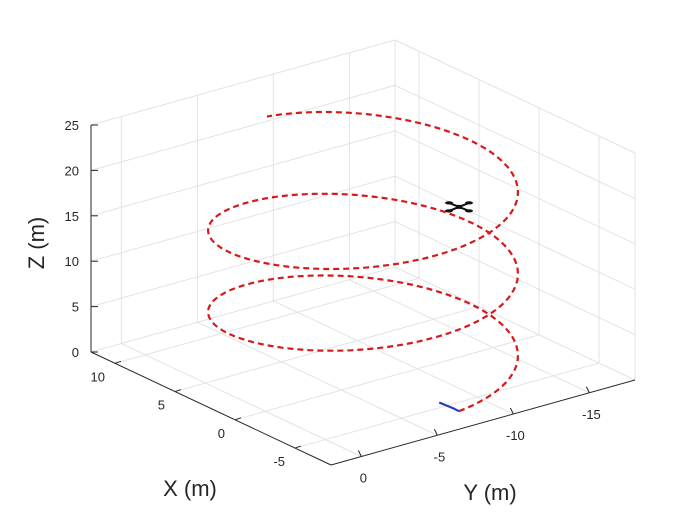 The width and height of the screenshot is (700, 525). I want to click on z-tick-label: 0, so click(75, 352).